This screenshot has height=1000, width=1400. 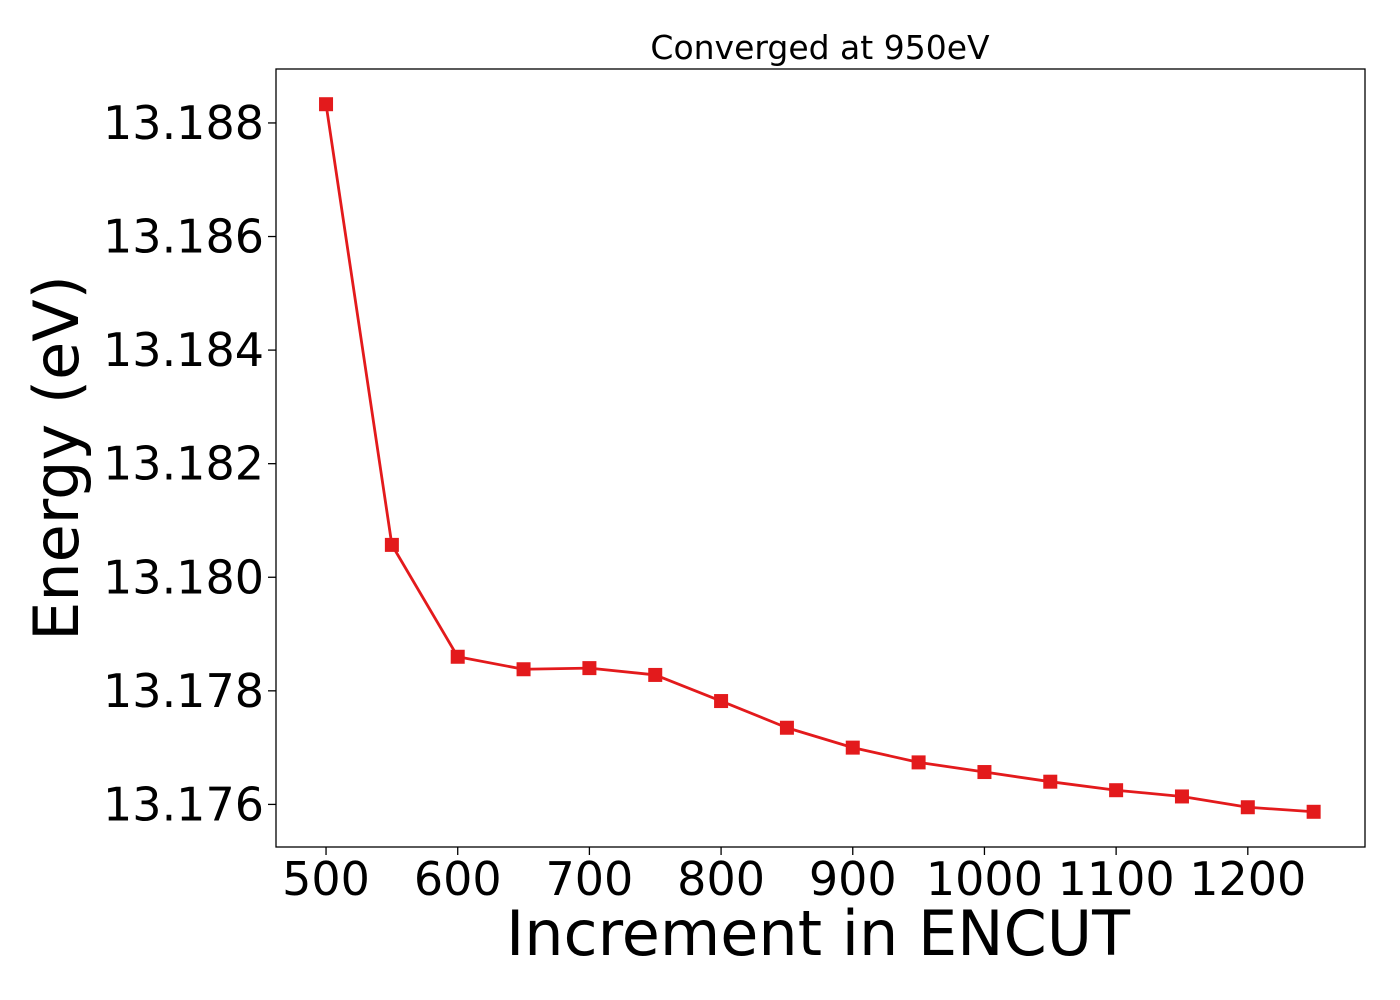 What do you see at coordinates (183, 237) in the screenshot?
I see `y-tick-label: 13.186` at bounding box center [183, 237].